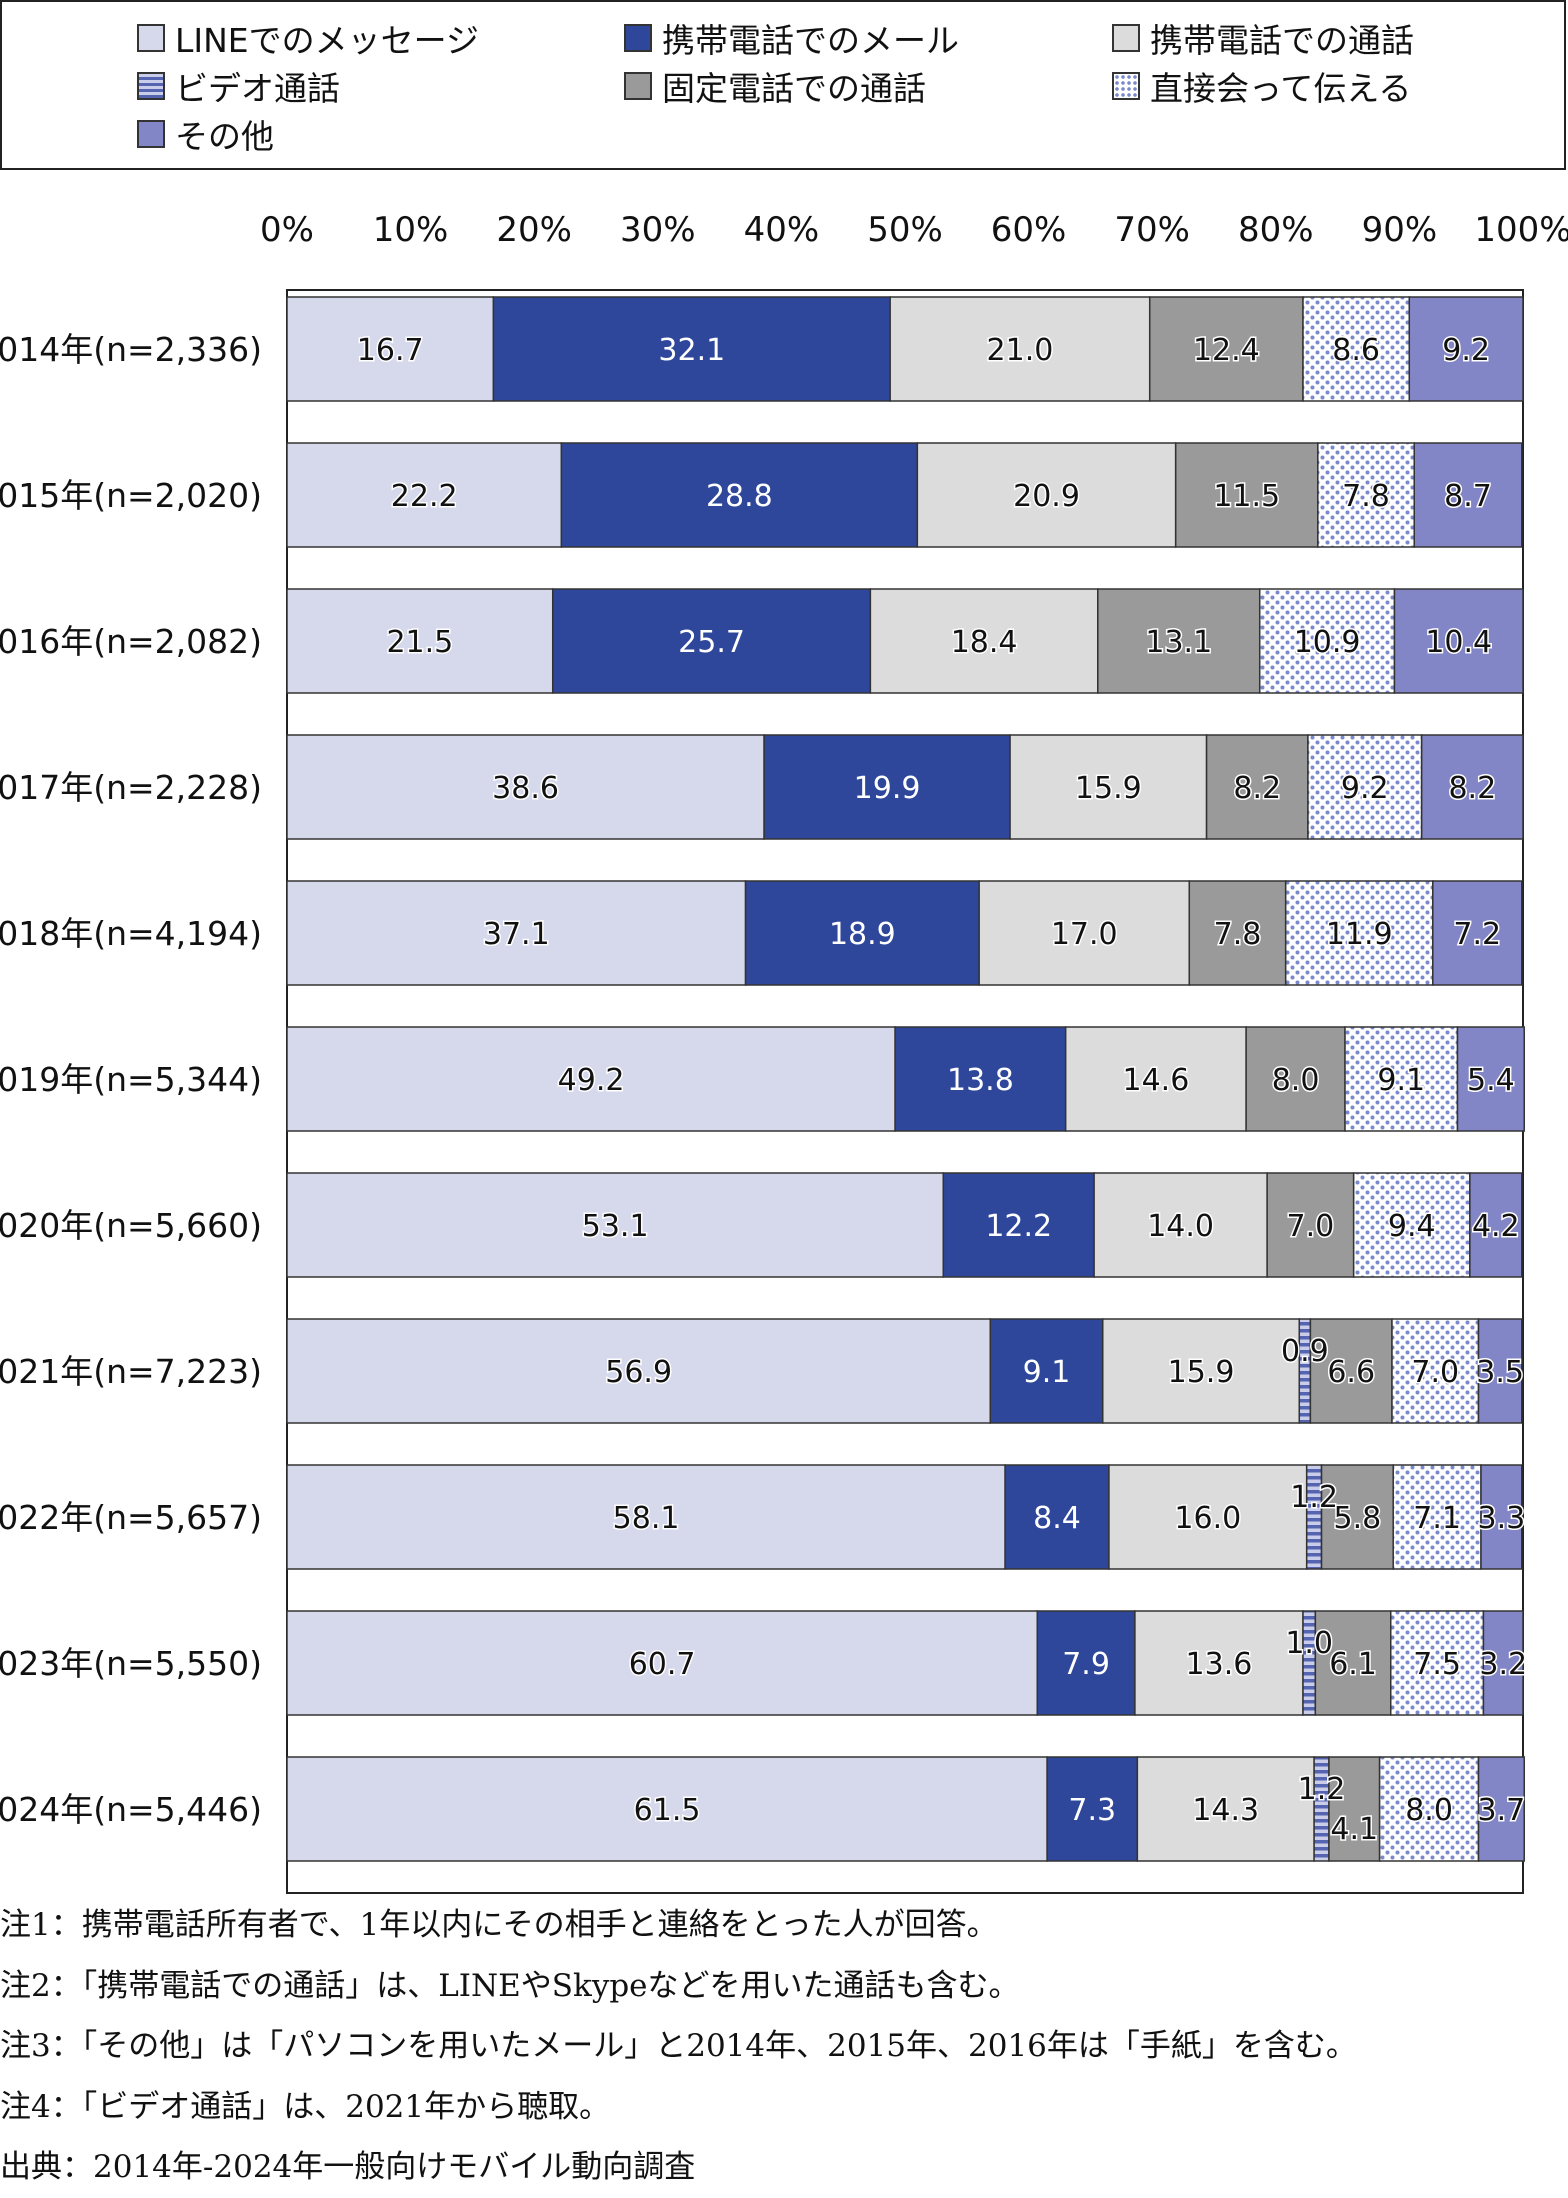  What do you see at coordinates (1282, 40) in the screenshot?
I see `legend-label: 携帯電話での通話` at bounding box center [1282, 40].